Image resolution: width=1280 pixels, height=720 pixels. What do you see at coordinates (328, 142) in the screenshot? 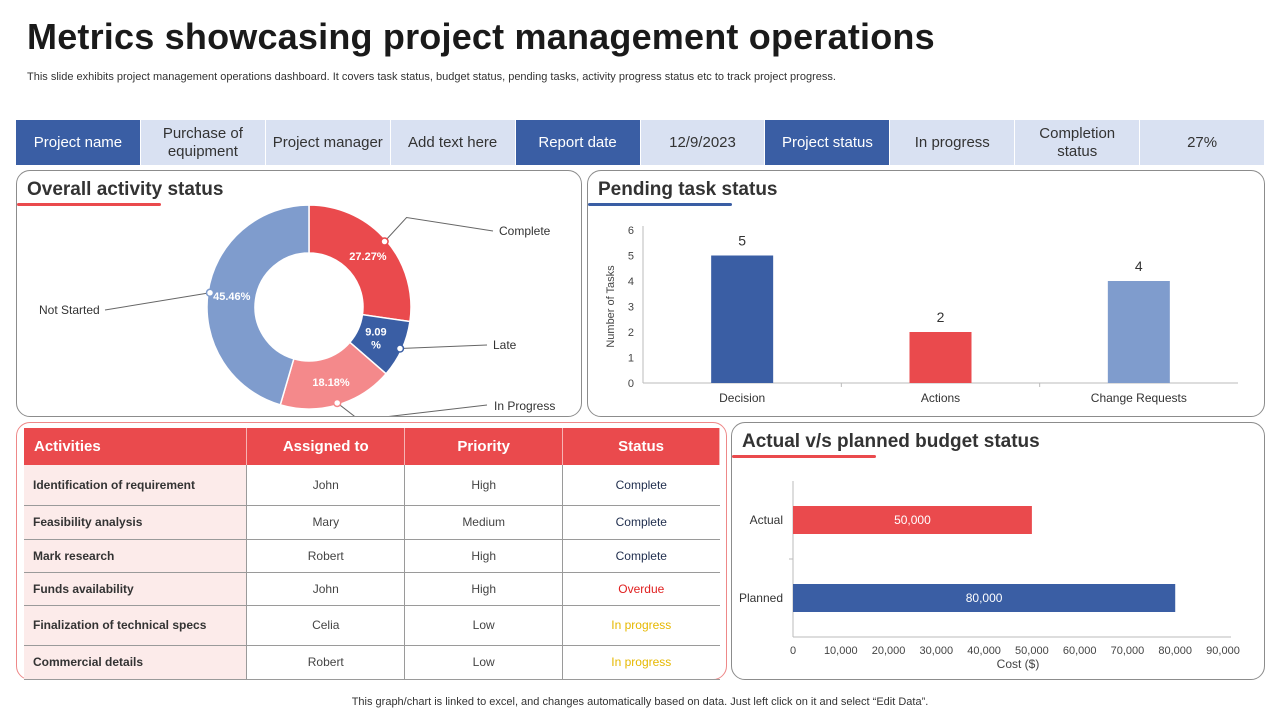
I see `info-cell-project-manager: Project manager` at bounding box center [328, 142].